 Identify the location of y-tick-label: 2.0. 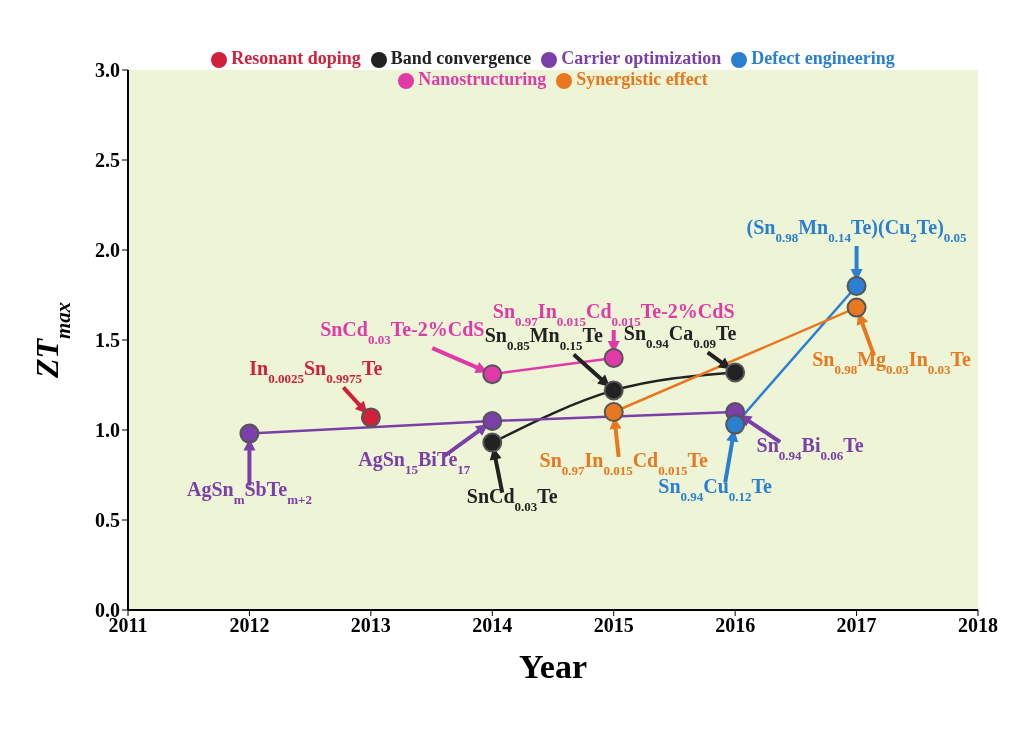
(107, 250).